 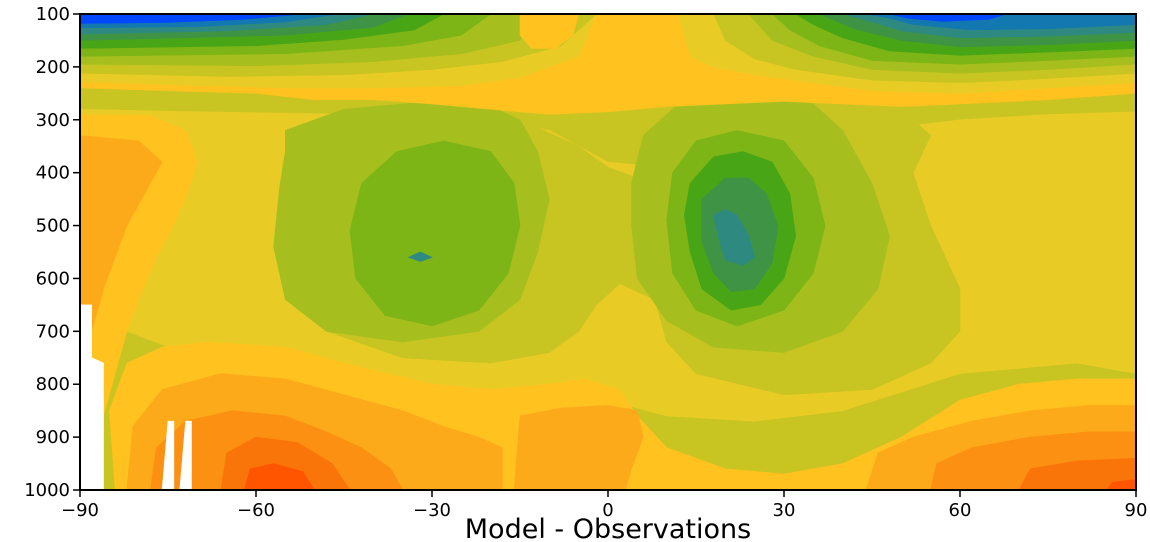 What do you see at coordinates (53, 278) in the screenshot?
I see `y-tick-label: 600` at bounding box center [53, 278].